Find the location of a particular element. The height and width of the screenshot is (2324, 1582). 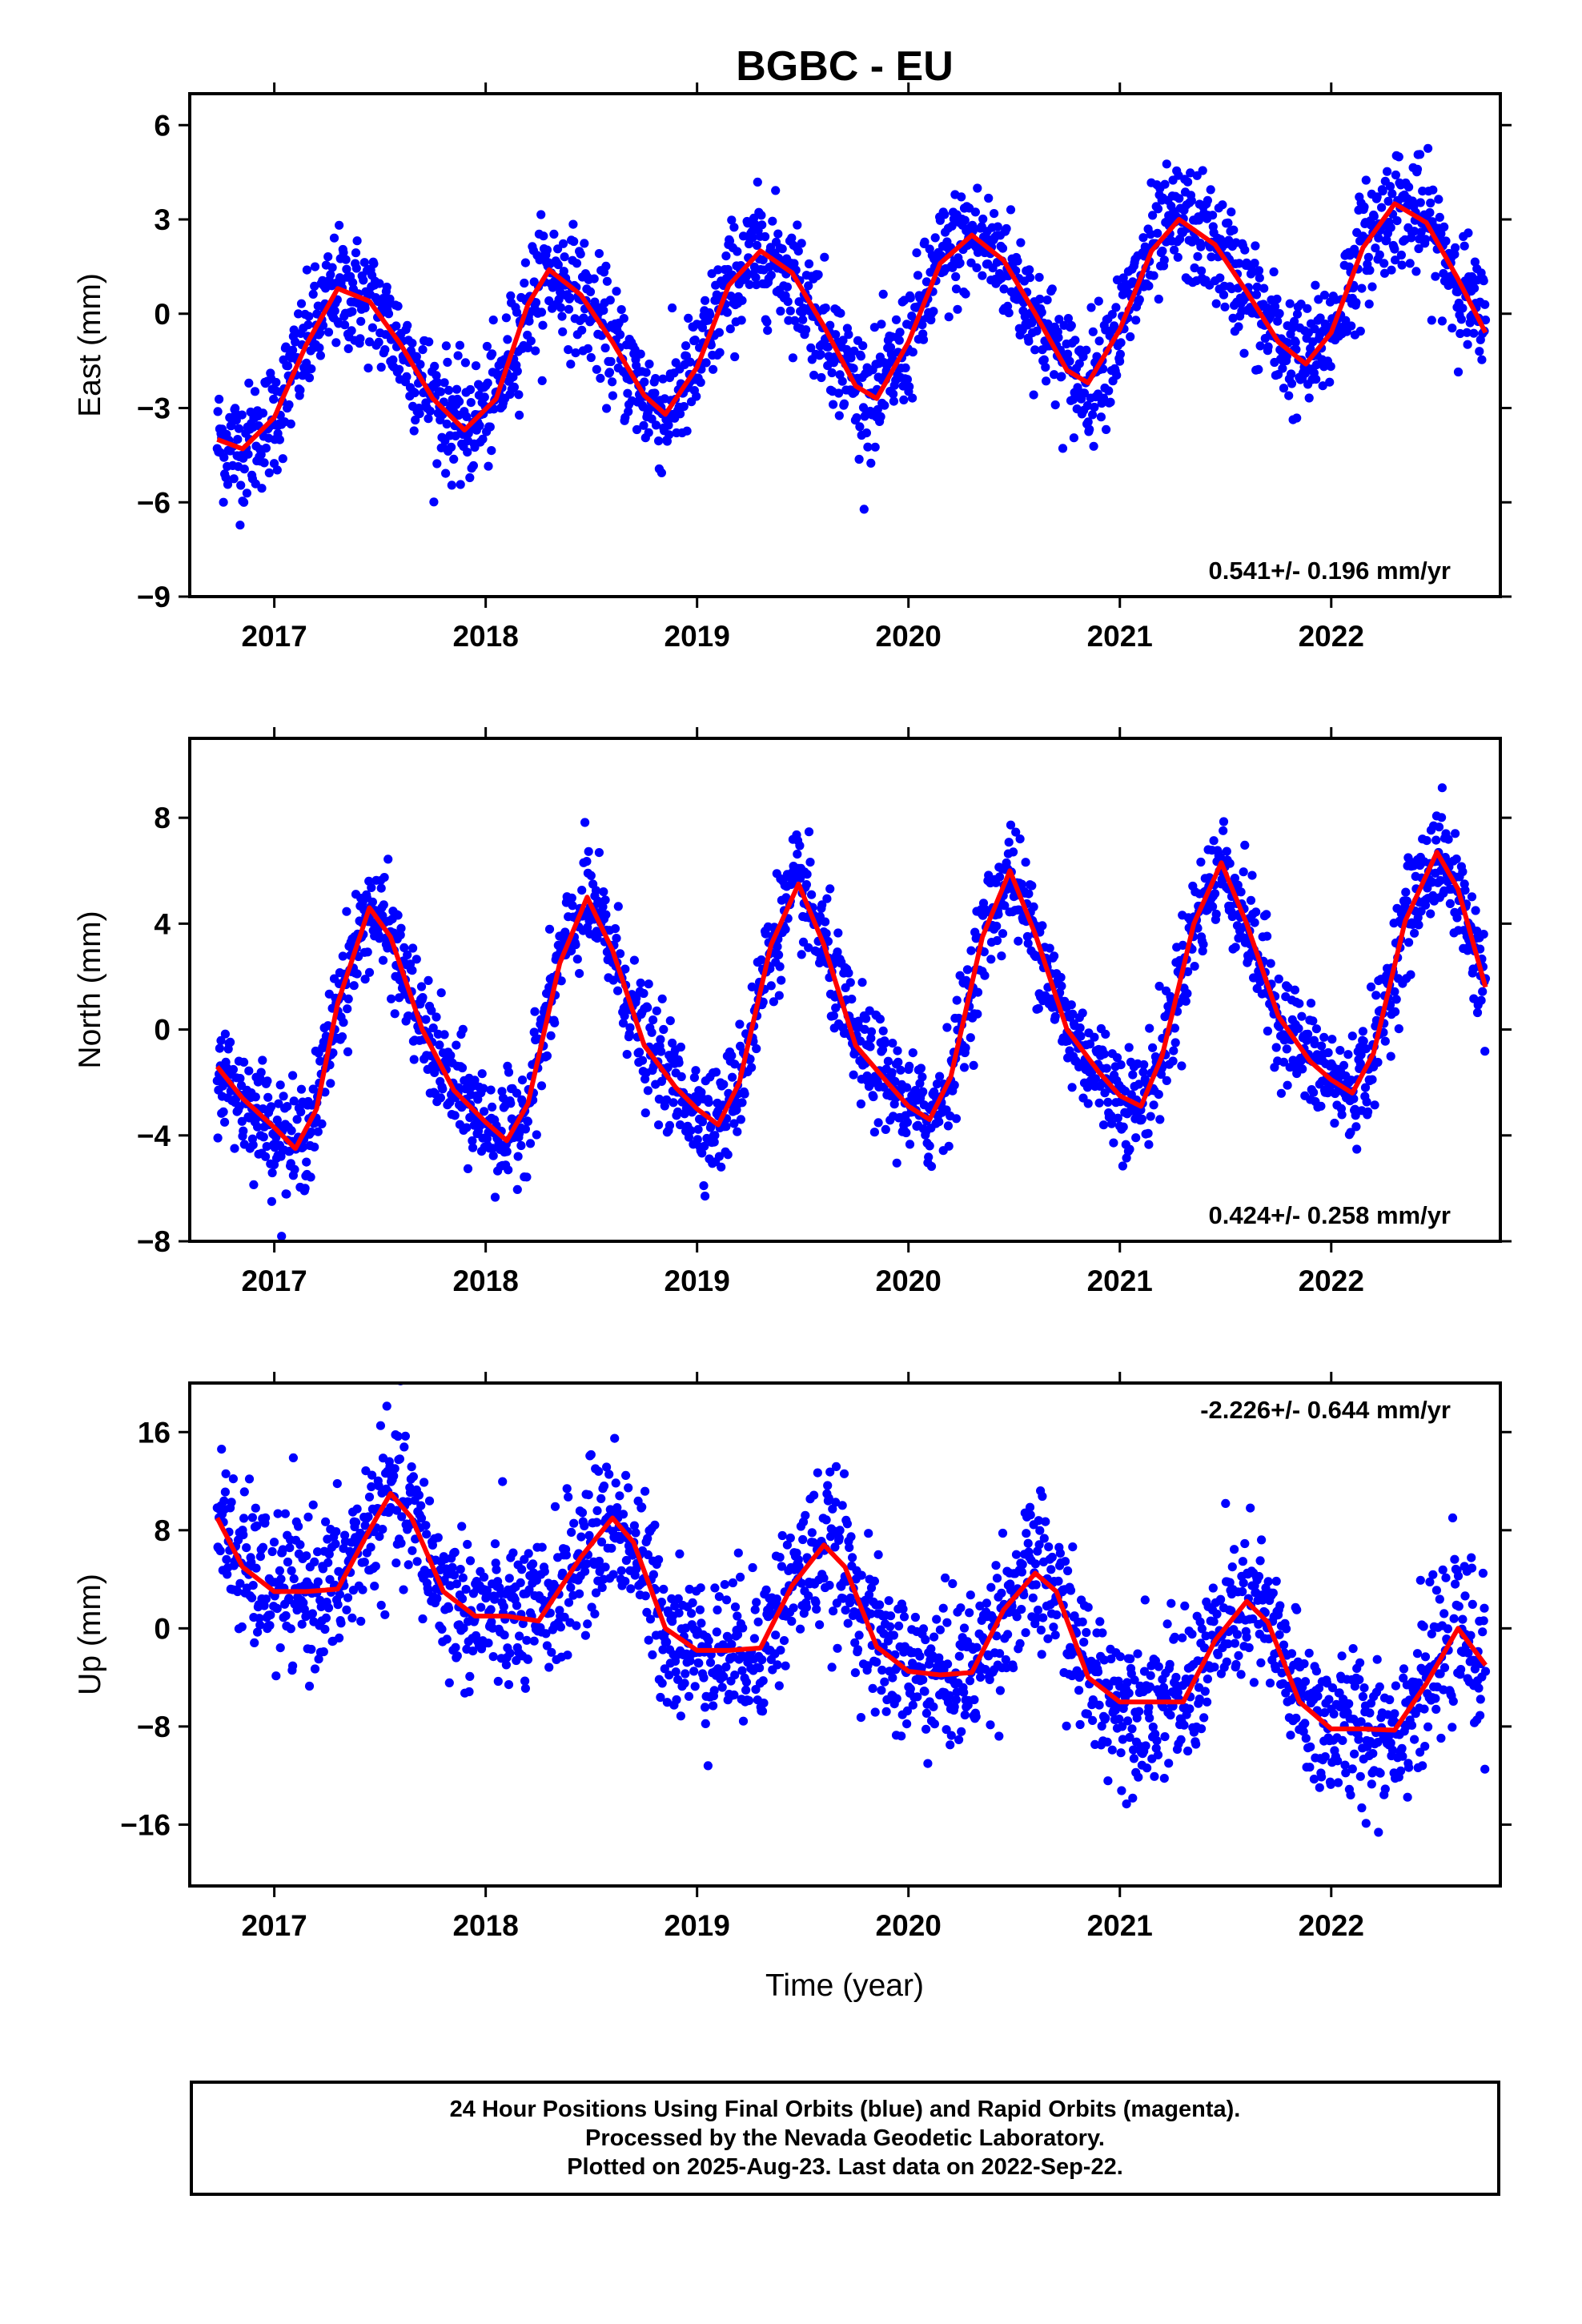

y-tick-label: 8 is located at coordinates (162, 818).